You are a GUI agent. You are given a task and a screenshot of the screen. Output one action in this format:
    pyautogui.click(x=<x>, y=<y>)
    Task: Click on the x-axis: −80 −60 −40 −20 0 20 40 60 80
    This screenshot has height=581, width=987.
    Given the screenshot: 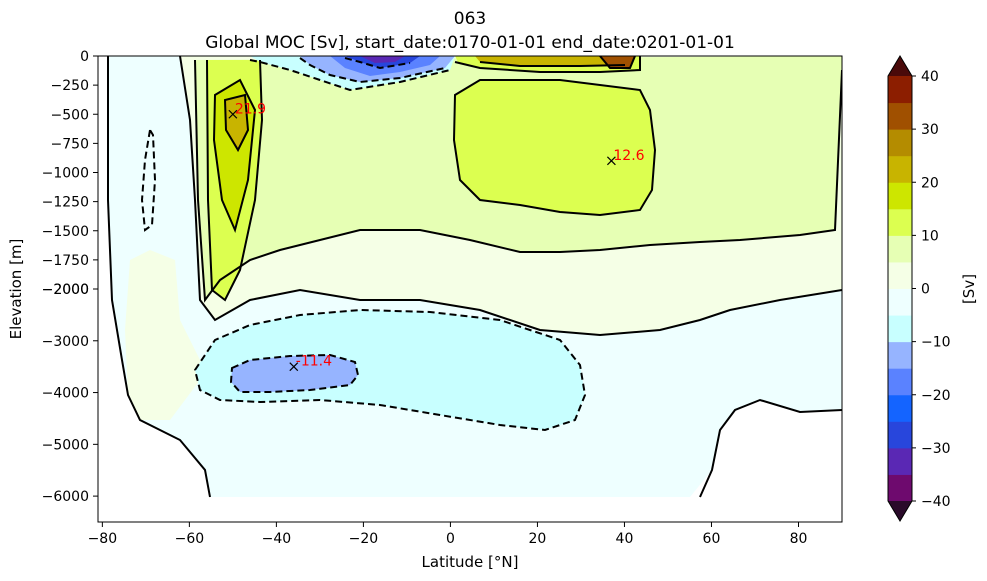 What is the action you would take?
    pyautogui.click(x=448, y=534)
    